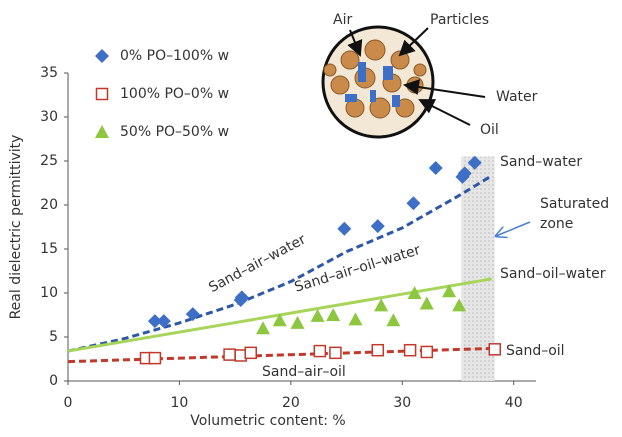 This screenshot has width=622, height=437. I want to click on inset-label: Oil, so click(489, 130).